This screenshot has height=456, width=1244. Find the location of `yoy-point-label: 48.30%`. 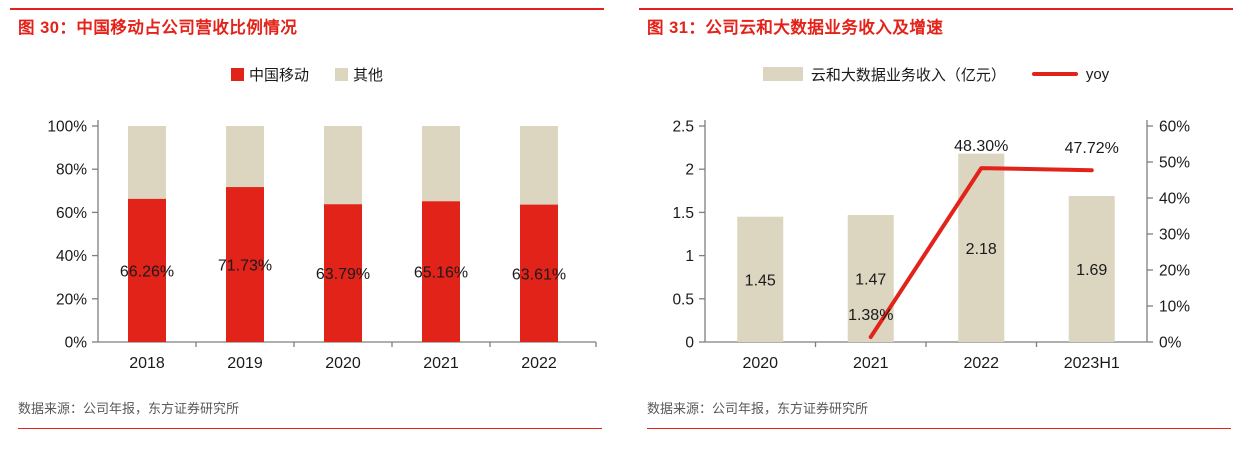

yoy-point-label: 48.30% is located at coordinates (981, 146).